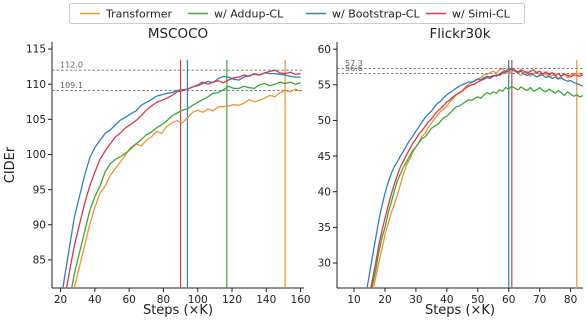 The image size is (587, 324). I want to click on legend-frame, so click(297, 13).